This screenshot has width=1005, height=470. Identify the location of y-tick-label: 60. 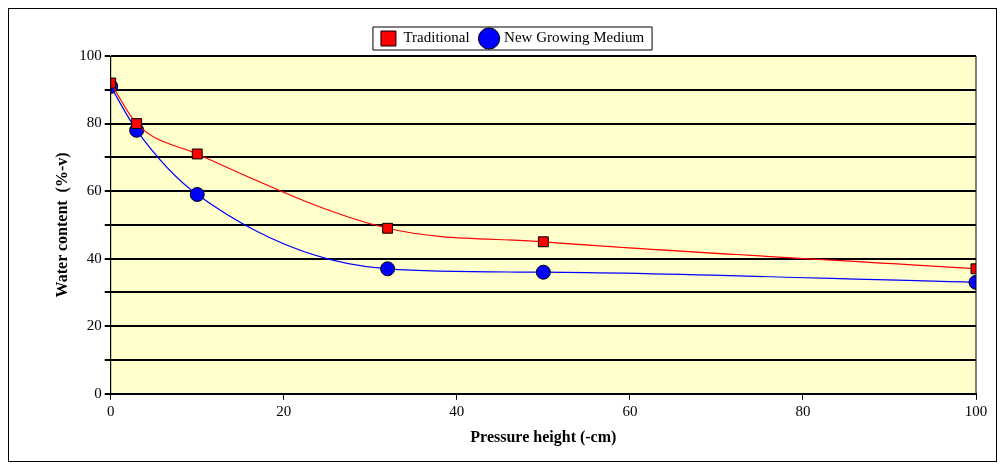
(94, 190).